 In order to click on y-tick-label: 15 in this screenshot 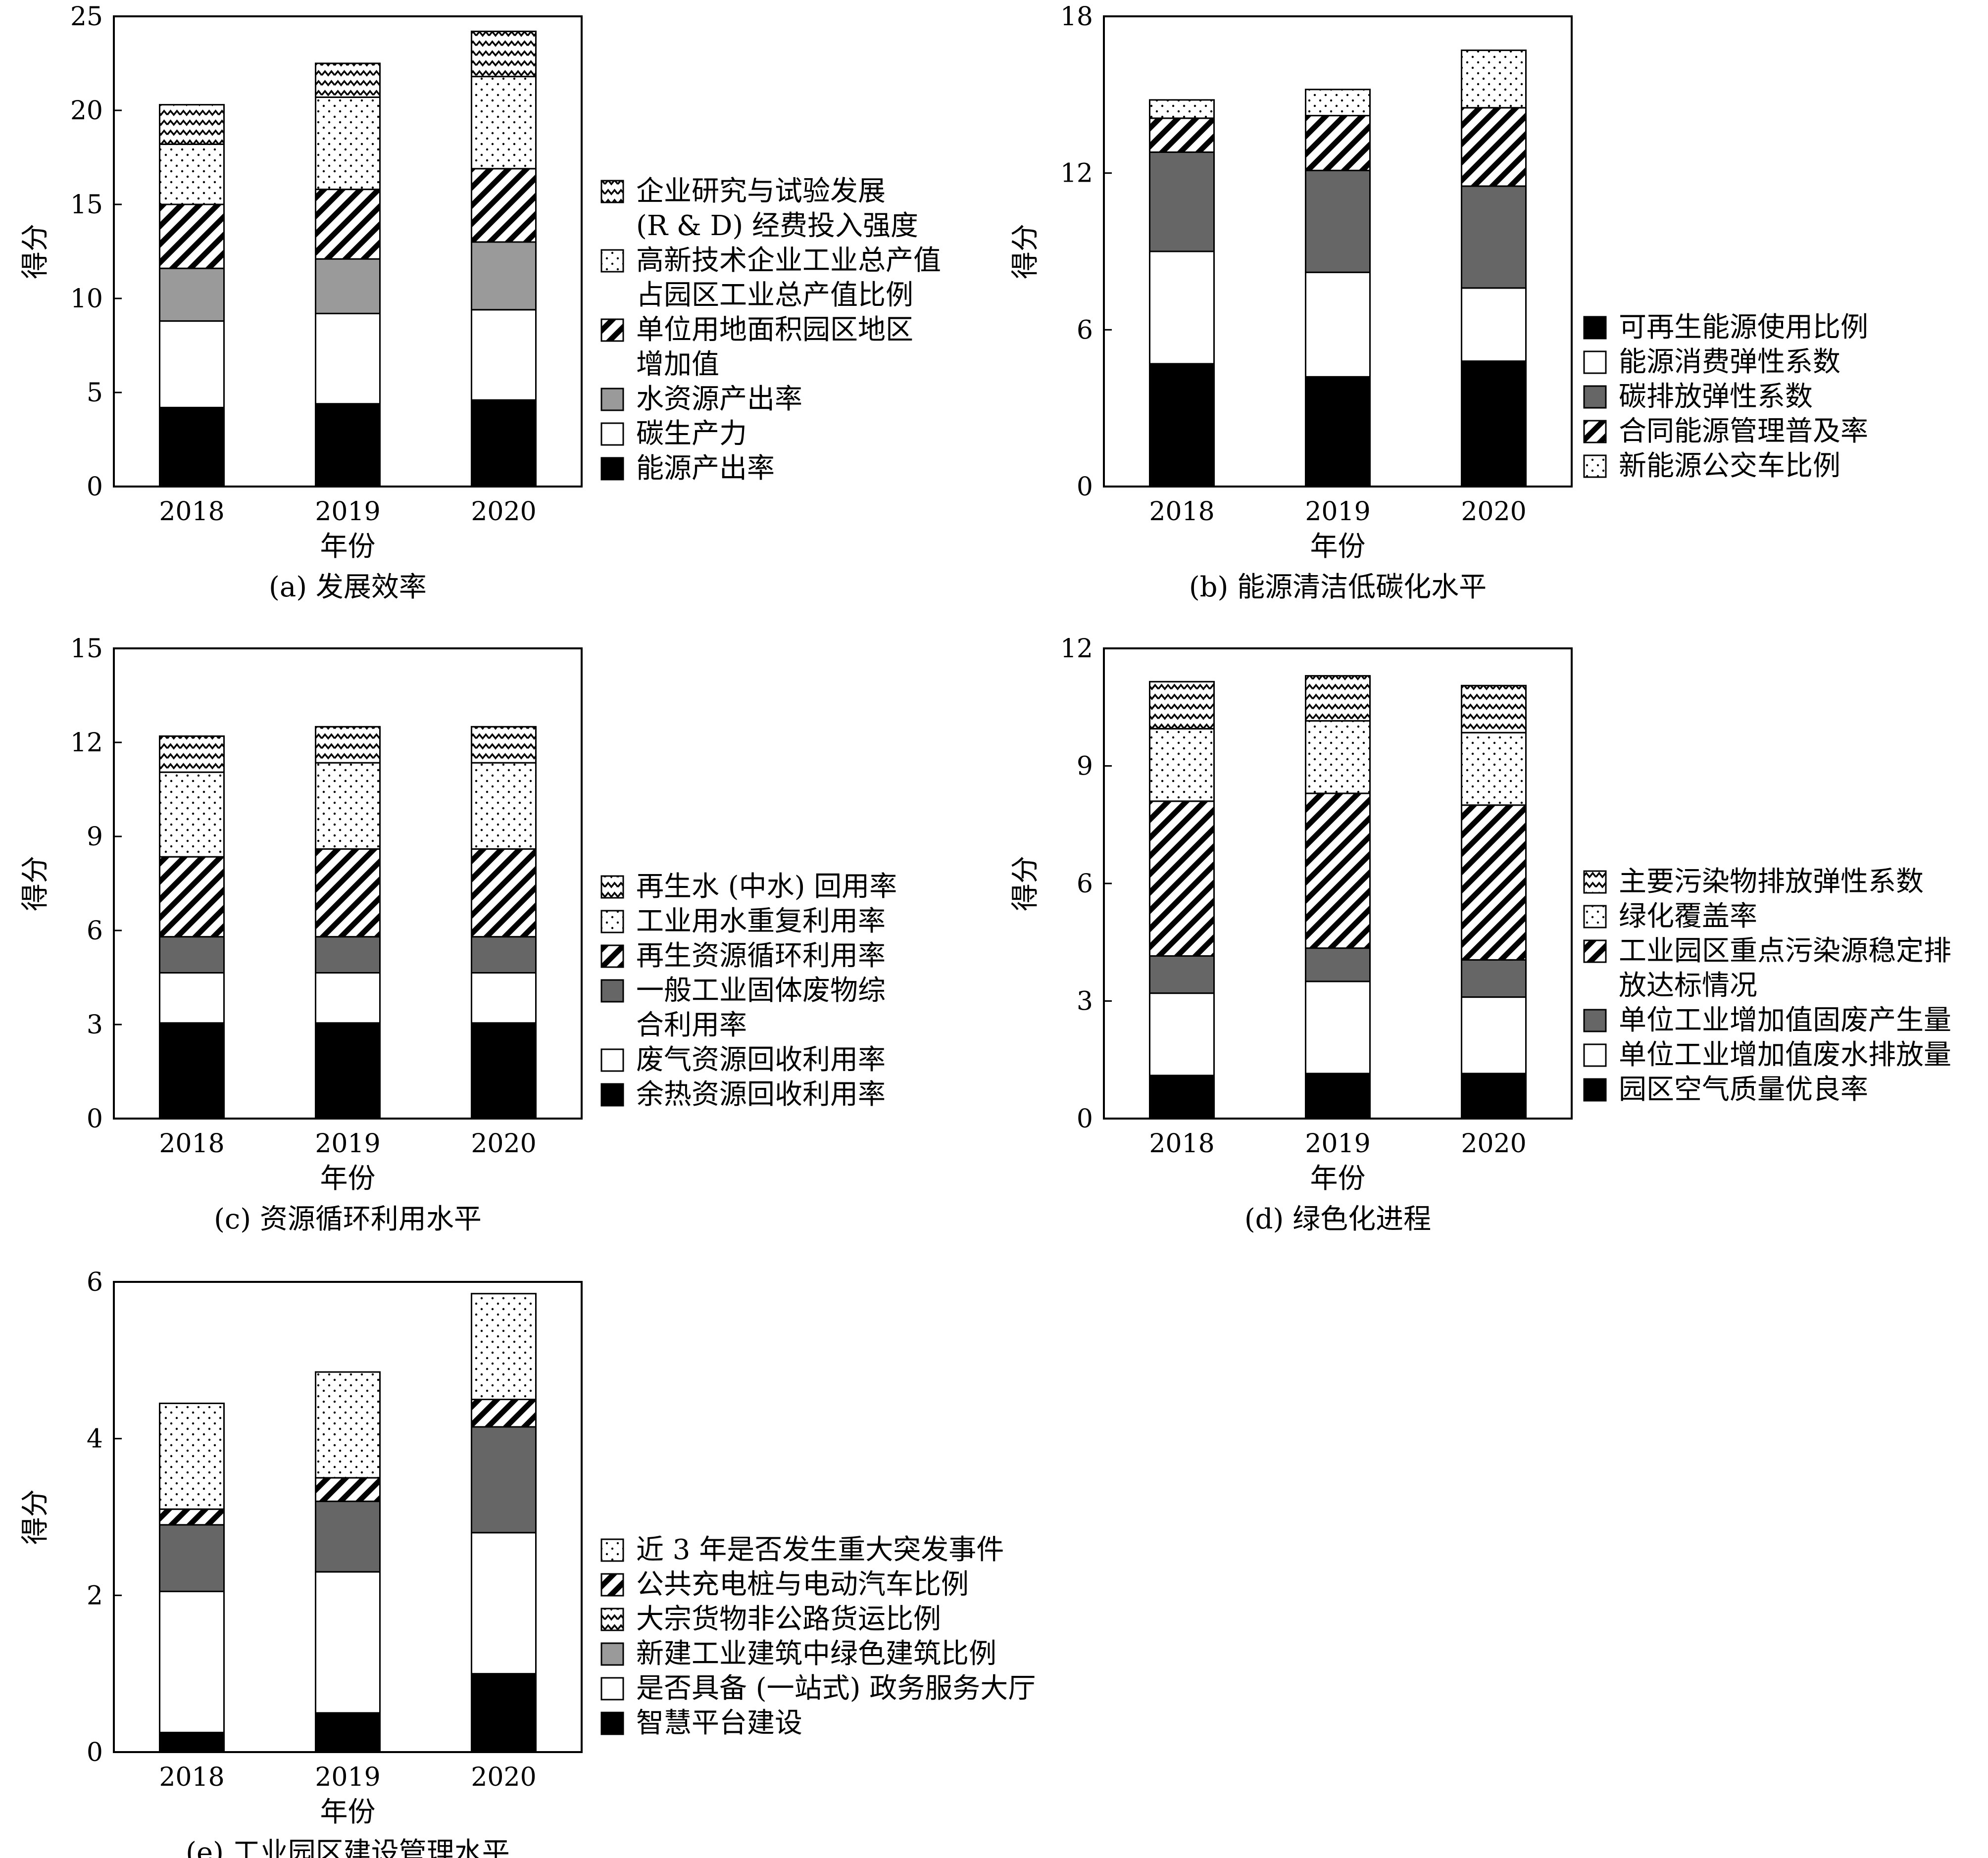, I will do `click(86, 205)`.